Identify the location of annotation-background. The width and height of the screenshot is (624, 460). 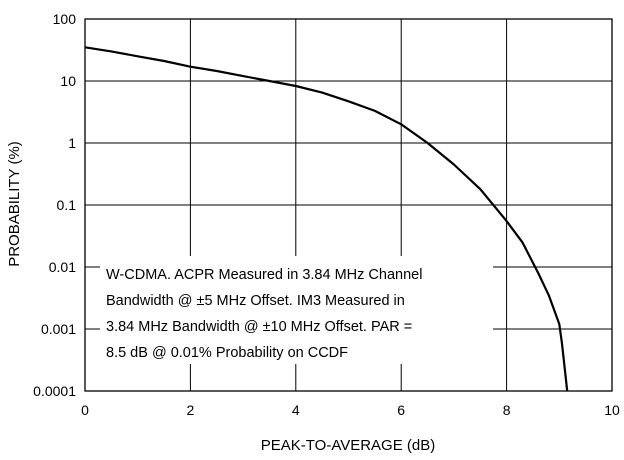
(296, 310).